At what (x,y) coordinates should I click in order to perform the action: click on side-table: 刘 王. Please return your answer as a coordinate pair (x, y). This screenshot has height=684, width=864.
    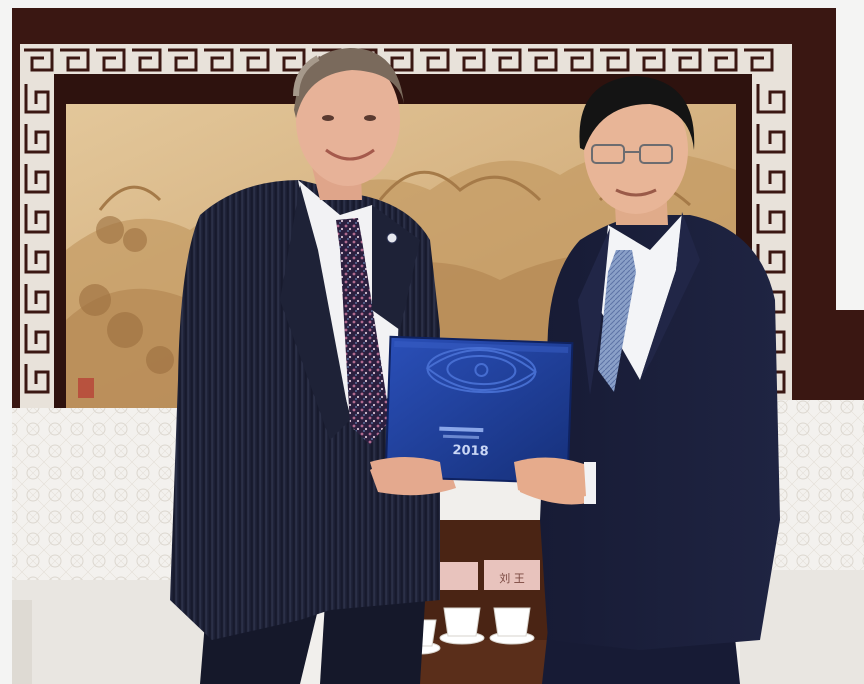
    Looking at the image, I should click on (498, 602).